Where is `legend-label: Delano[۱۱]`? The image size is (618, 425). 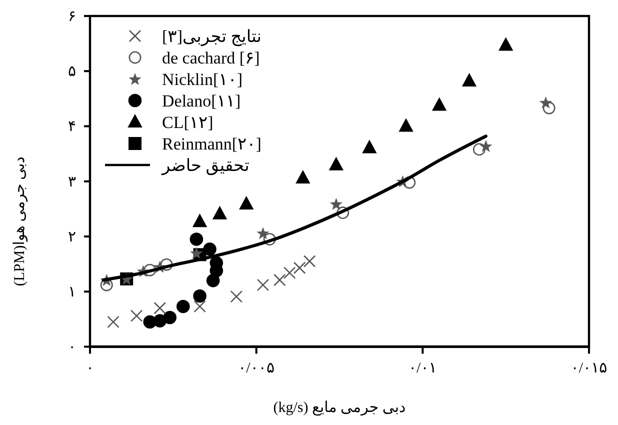
legend-label: Delano[۱۱] is located at coordinates (201, 101).